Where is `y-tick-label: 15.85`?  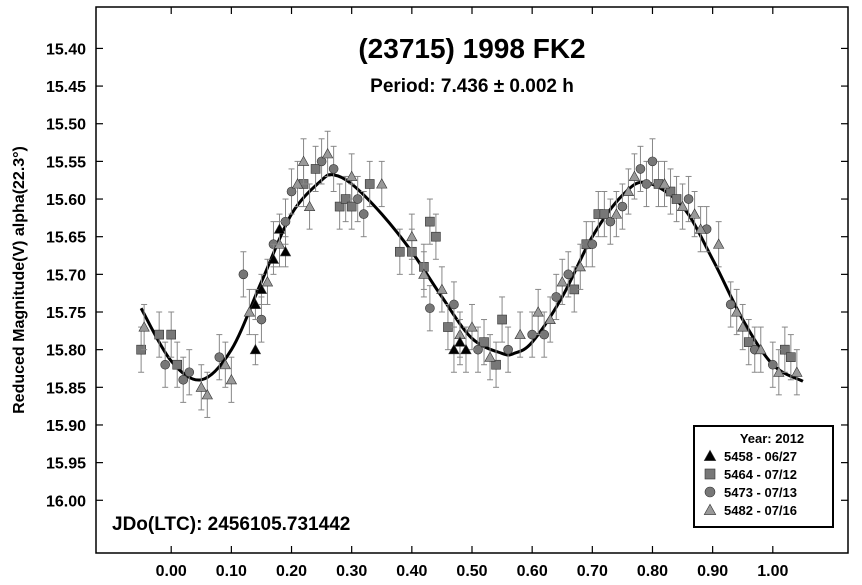 y-tick-label: 15.85 is located at coordinates (66, 388).